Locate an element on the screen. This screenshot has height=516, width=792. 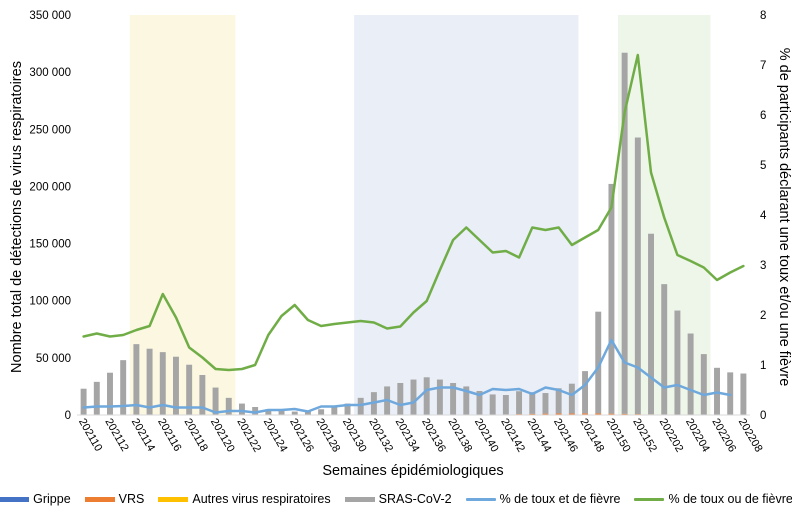
legend-item-grippe: Grippe is located at coordinates (35, 499).